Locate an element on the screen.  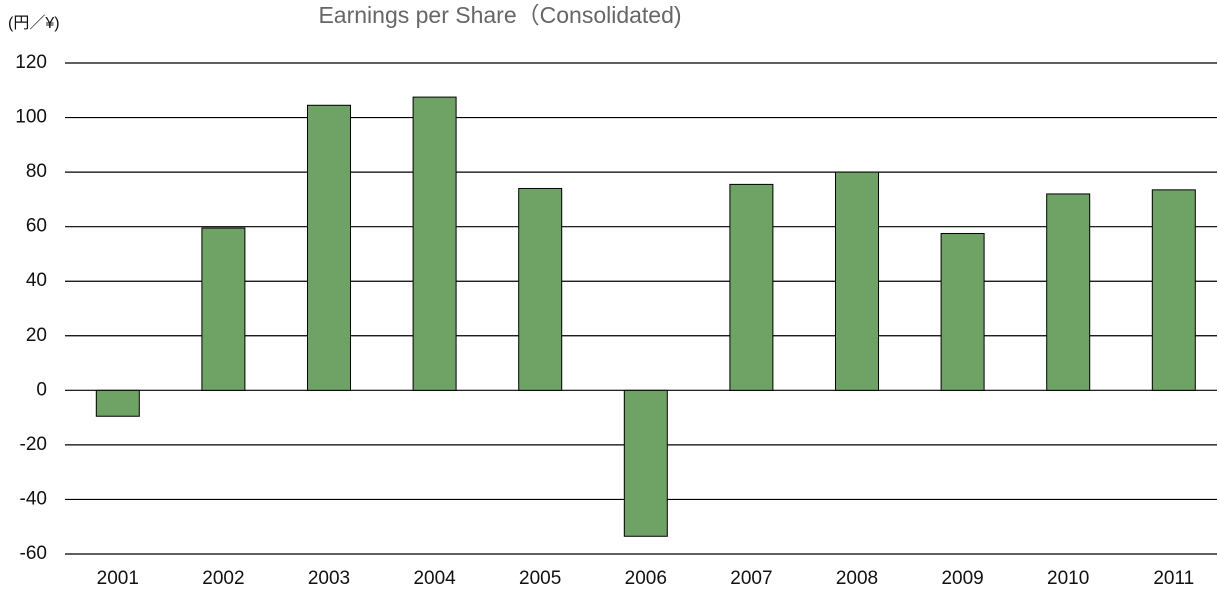
y-tick-label: 60 is located at coordinates (36, 226).